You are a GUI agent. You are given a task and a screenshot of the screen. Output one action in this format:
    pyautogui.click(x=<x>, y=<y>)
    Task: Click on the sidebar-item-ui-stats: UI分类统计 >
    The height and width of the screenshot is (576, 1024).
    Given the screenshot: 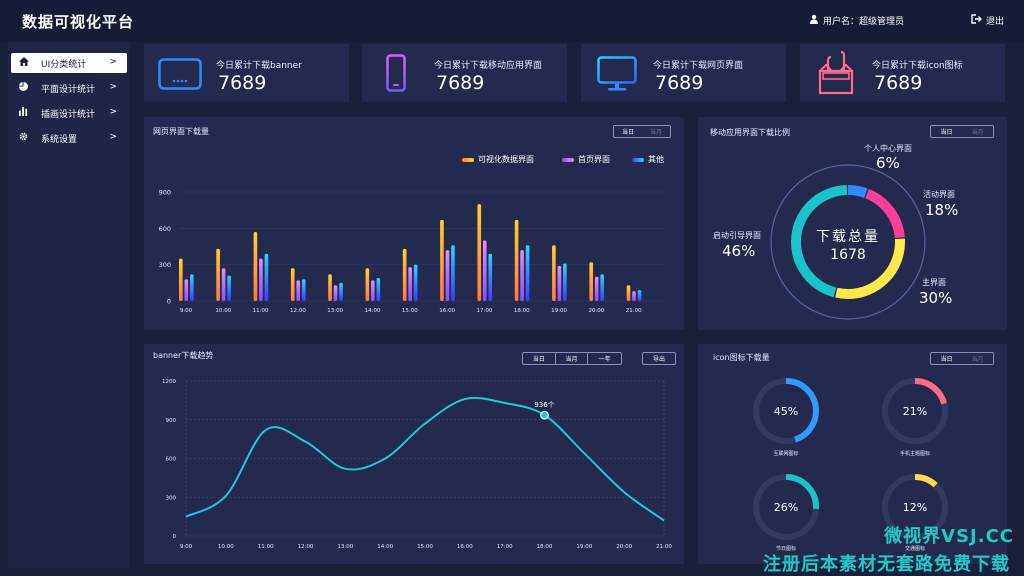 What is the action you would take?
    pyautogui.click(x=69, y=63)
    